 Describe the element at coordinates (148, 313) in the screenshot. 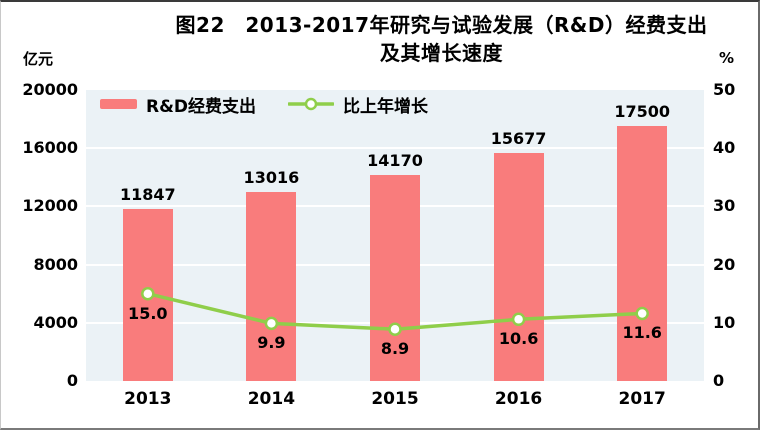

I see `growth-value-label-2013: 15.0` at that location.